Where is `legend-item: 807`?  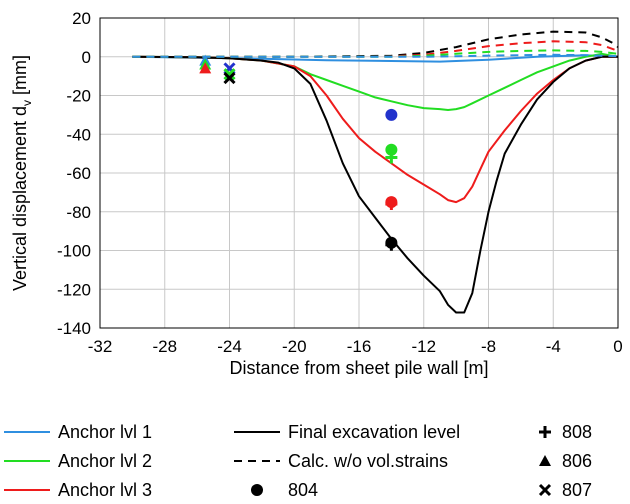
legend-item: 807 is located at coordinates (565, 490).